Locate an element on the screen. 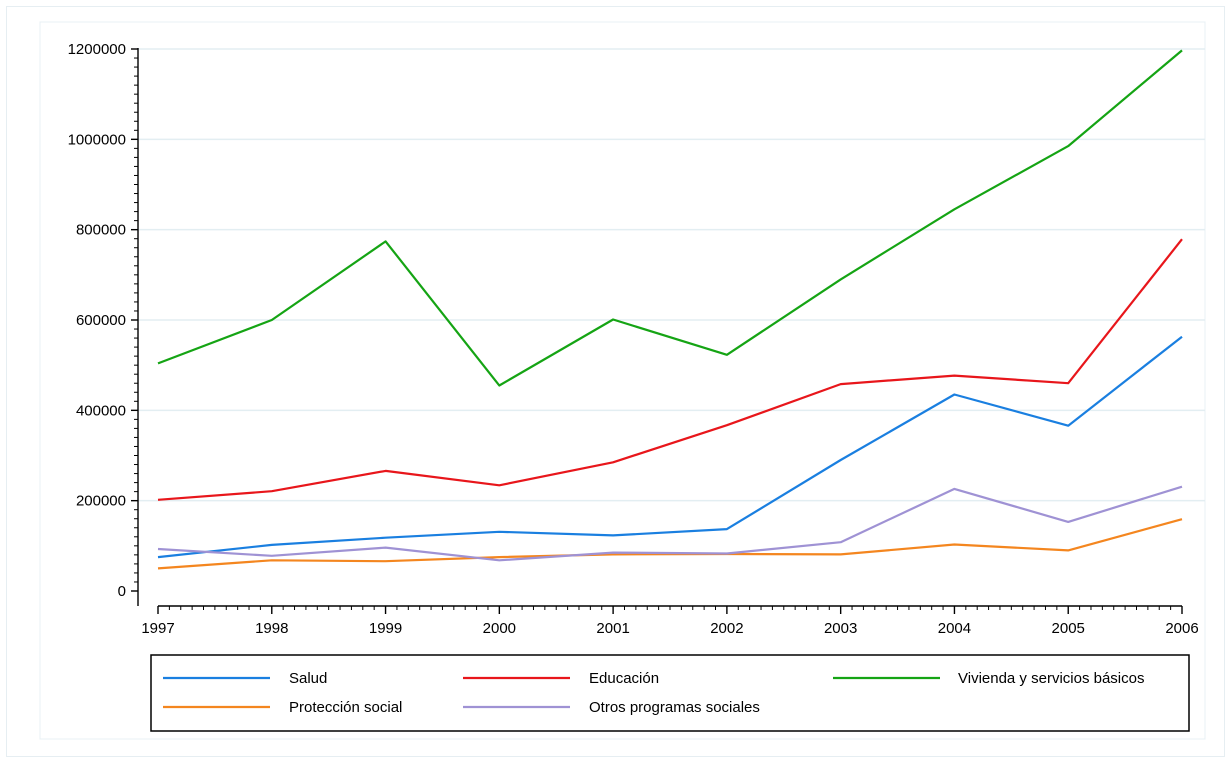  x-tick-label: 2003 is located at coordinates (840, 628).